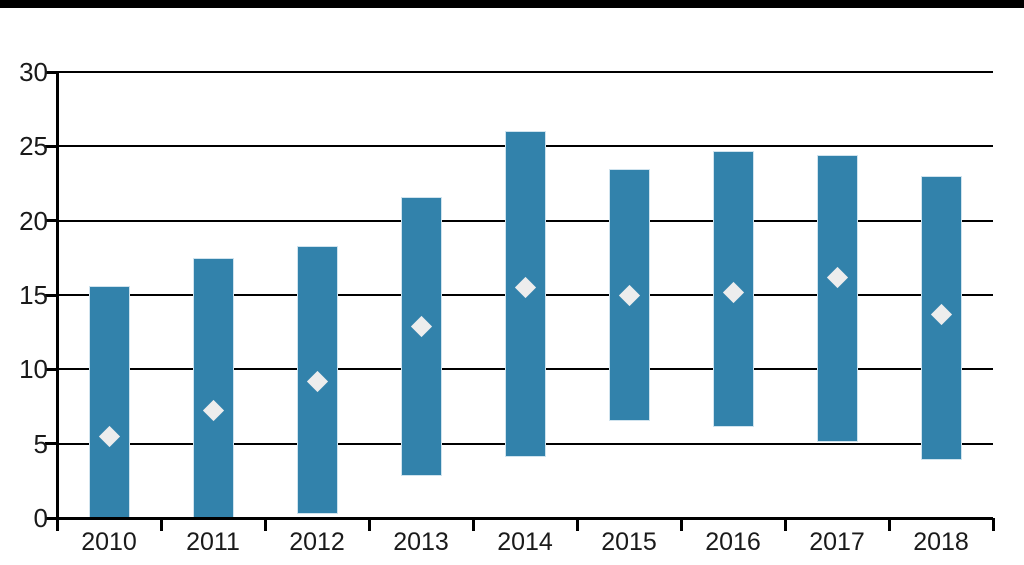 This screenshot has height=565, width=1024. Describe the element at coordinates (317, 542) in the screenshot. I see `x-axis-label-2012: 2012` at that location.